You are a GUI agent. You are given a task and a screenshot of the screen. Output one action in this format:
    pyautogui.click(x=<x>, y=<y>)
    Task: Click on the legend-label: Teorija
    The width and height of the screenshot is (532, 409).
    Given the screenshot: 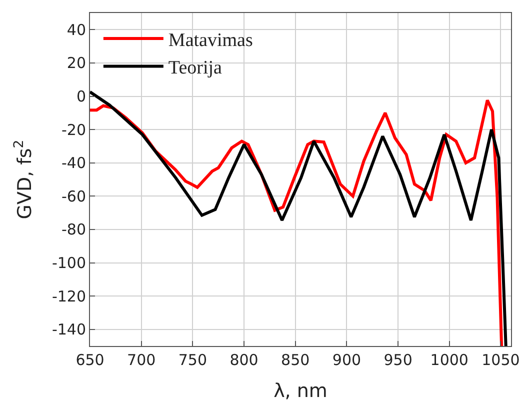 What is the action you would take?
    pyautogui.click(x=195, y=68)
    